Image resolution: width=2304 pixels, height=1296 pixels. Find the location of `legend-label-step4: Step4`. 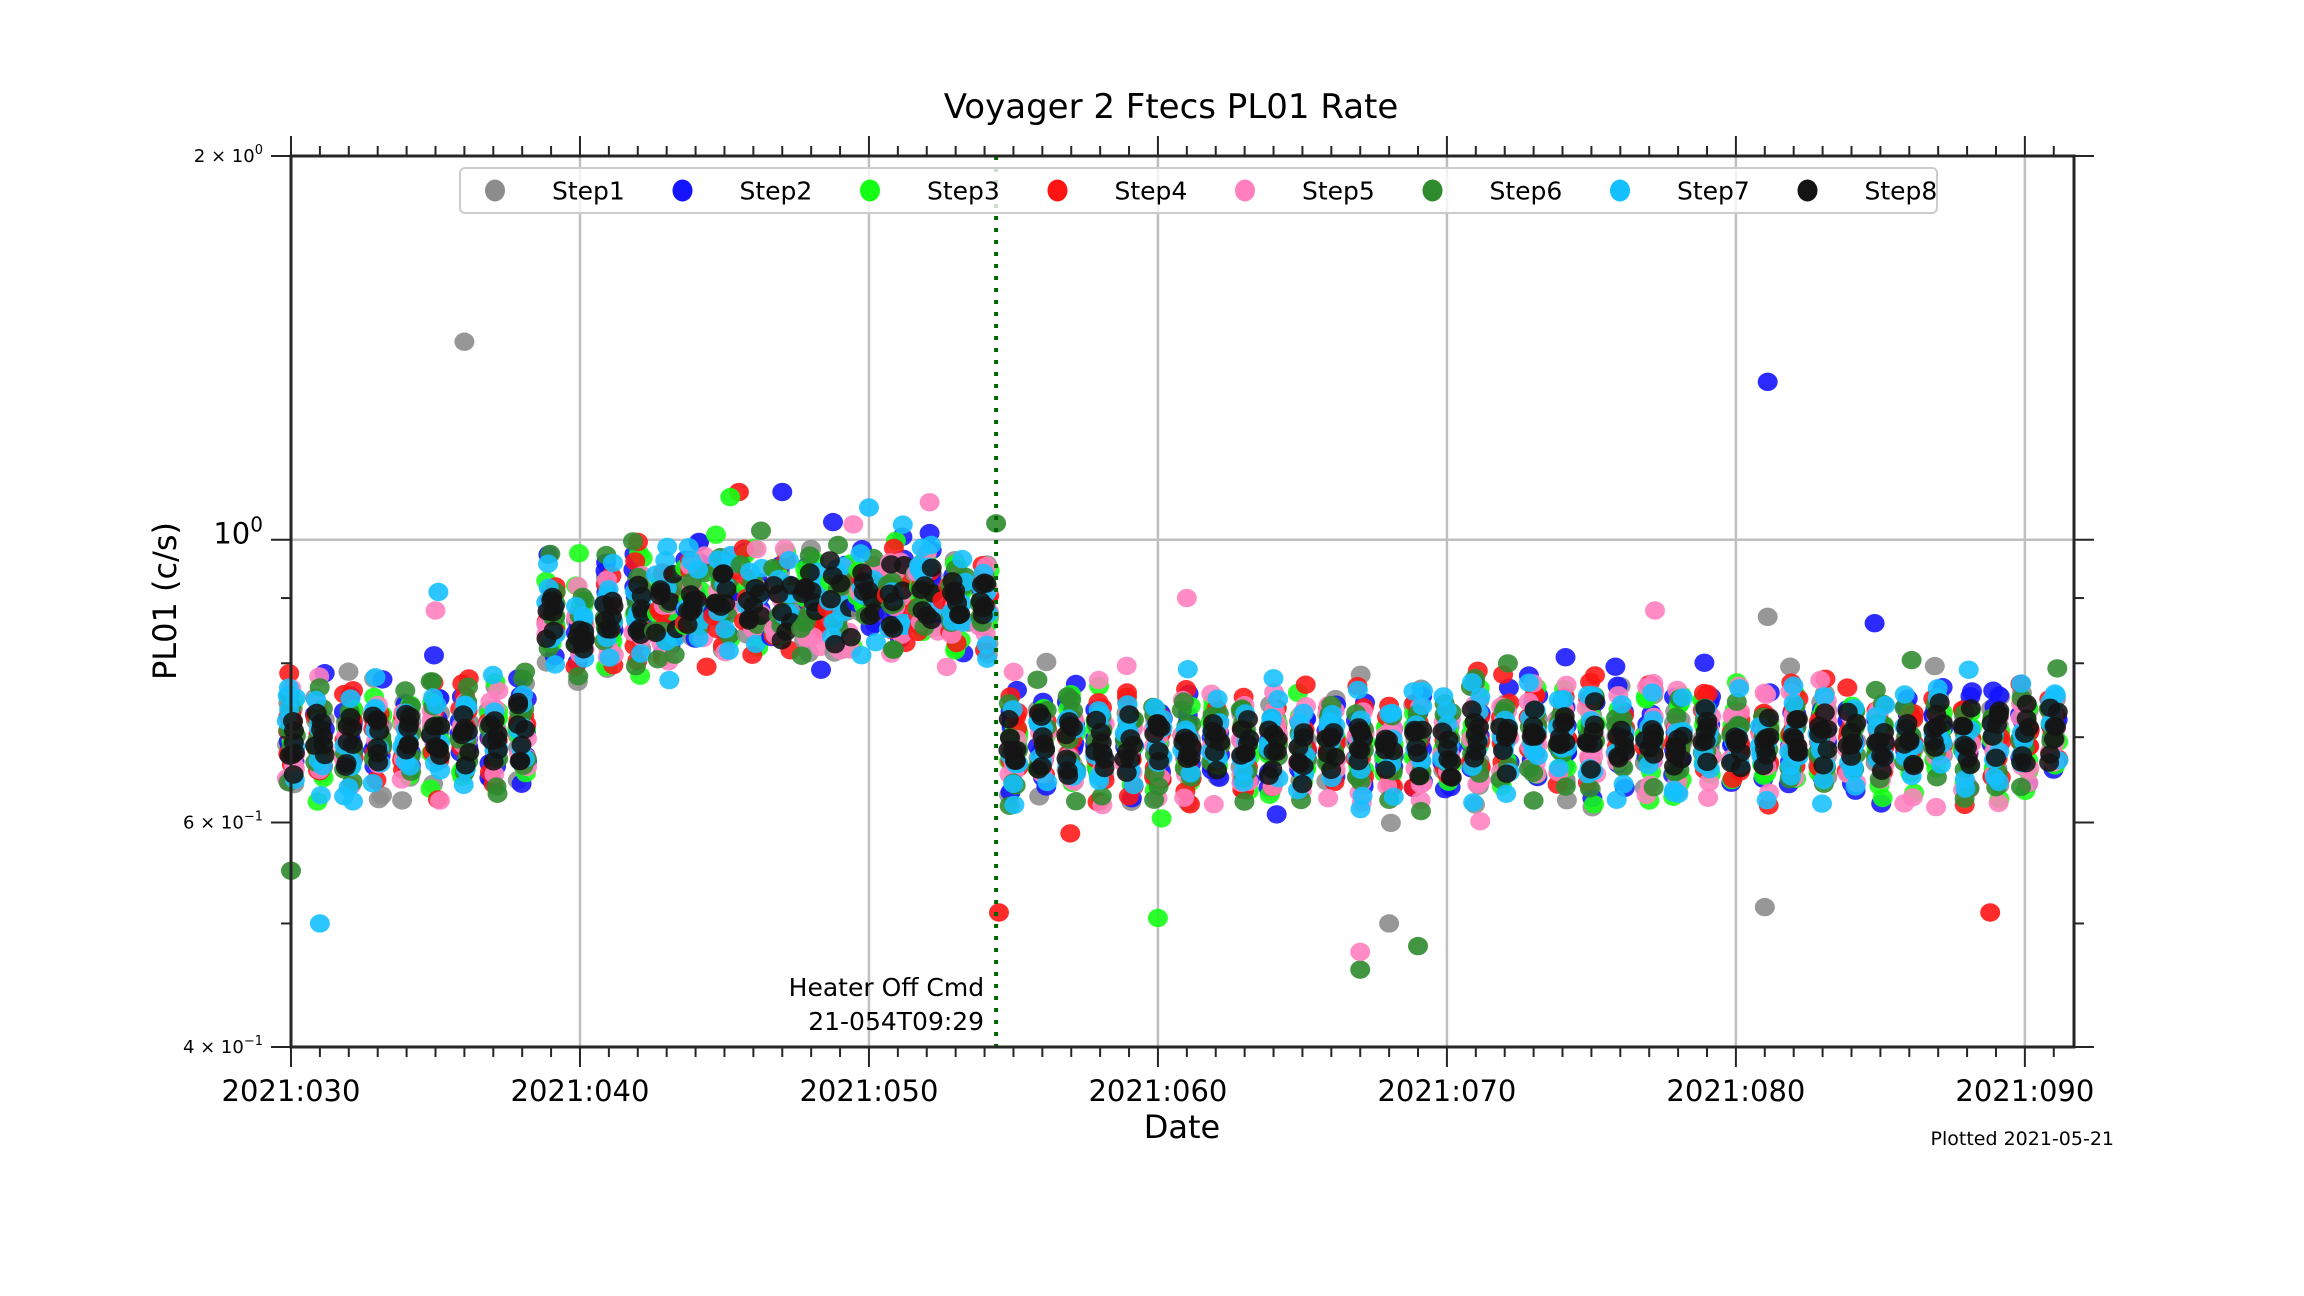

legend-label-step4: Step4 is located at coordinates (1151, 191).